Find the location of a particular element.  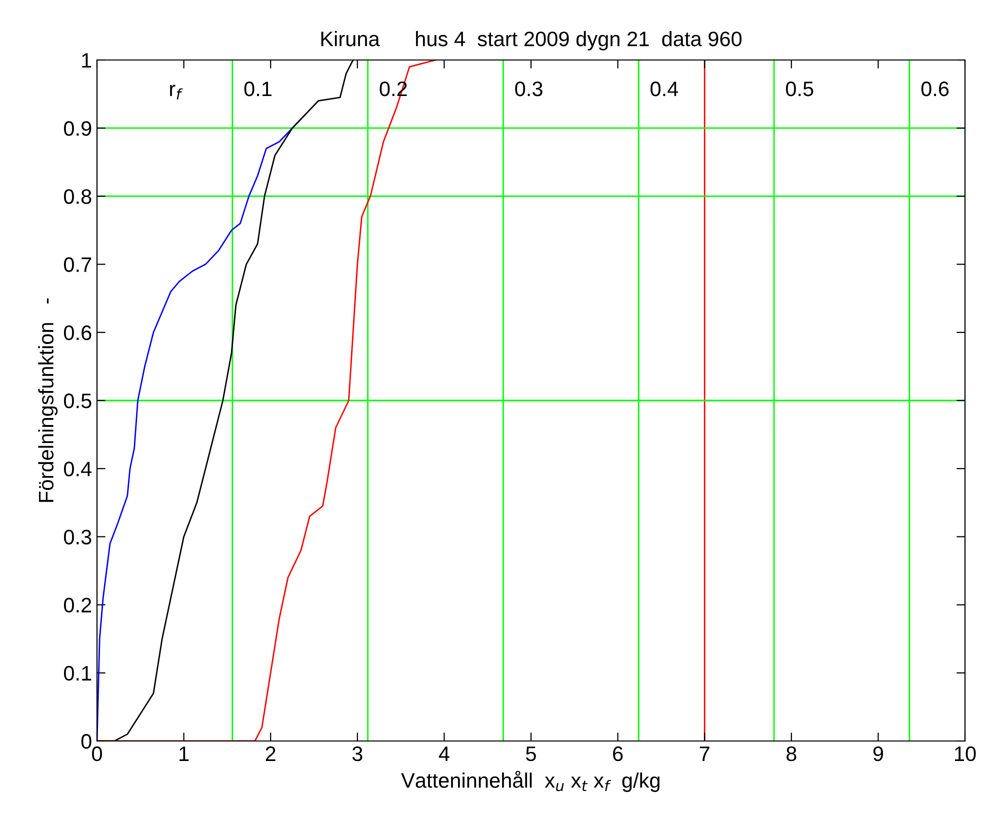

y-tick-label: 0 is located at coordinates (86, 741).